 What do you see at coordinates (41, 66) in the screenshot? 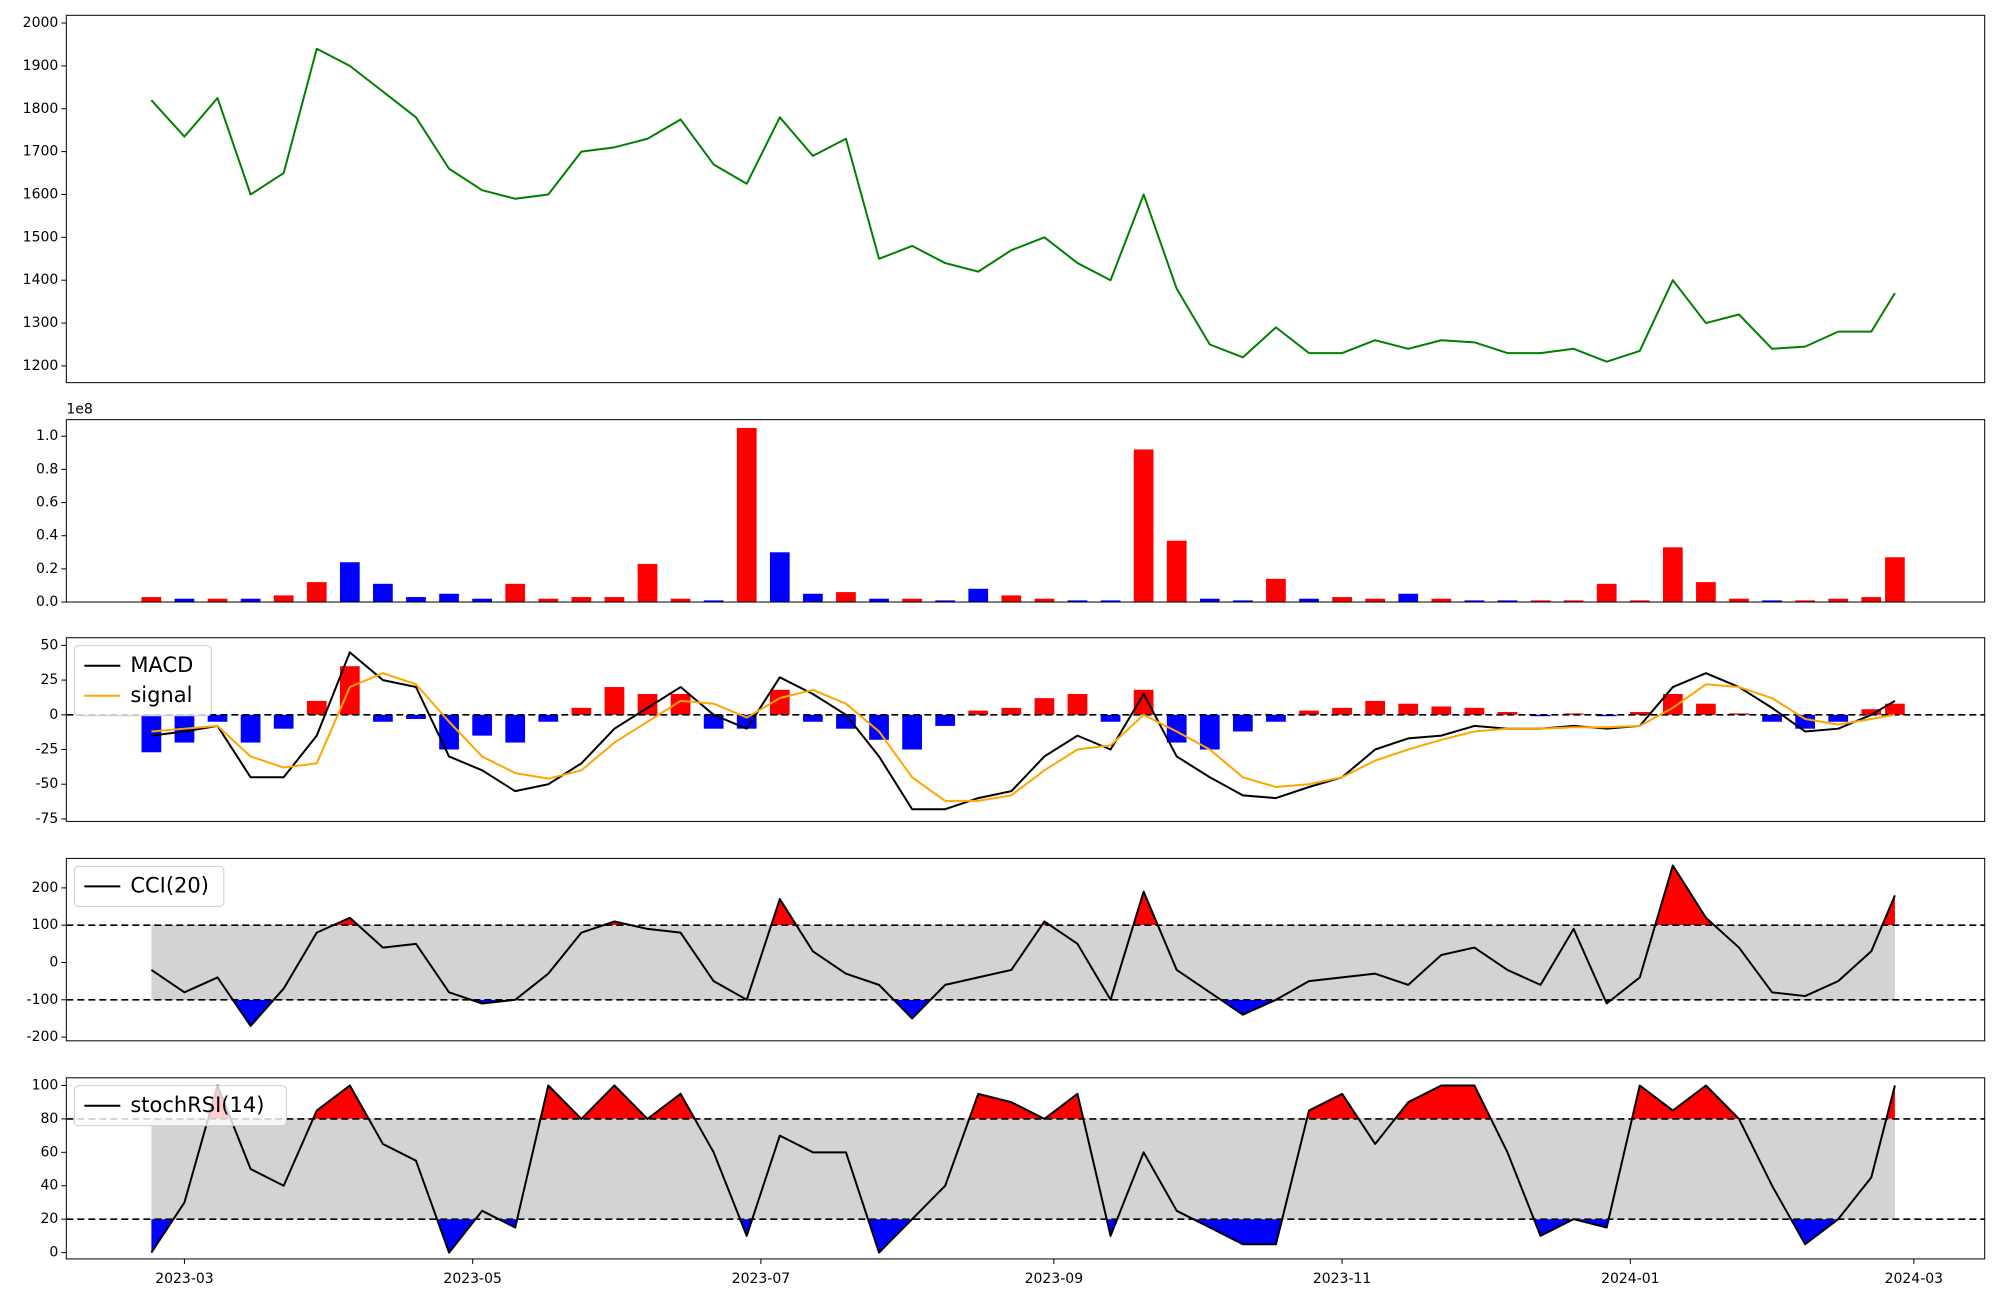
I see `y-tick-label: 1900` at bounding box center [41, 66].